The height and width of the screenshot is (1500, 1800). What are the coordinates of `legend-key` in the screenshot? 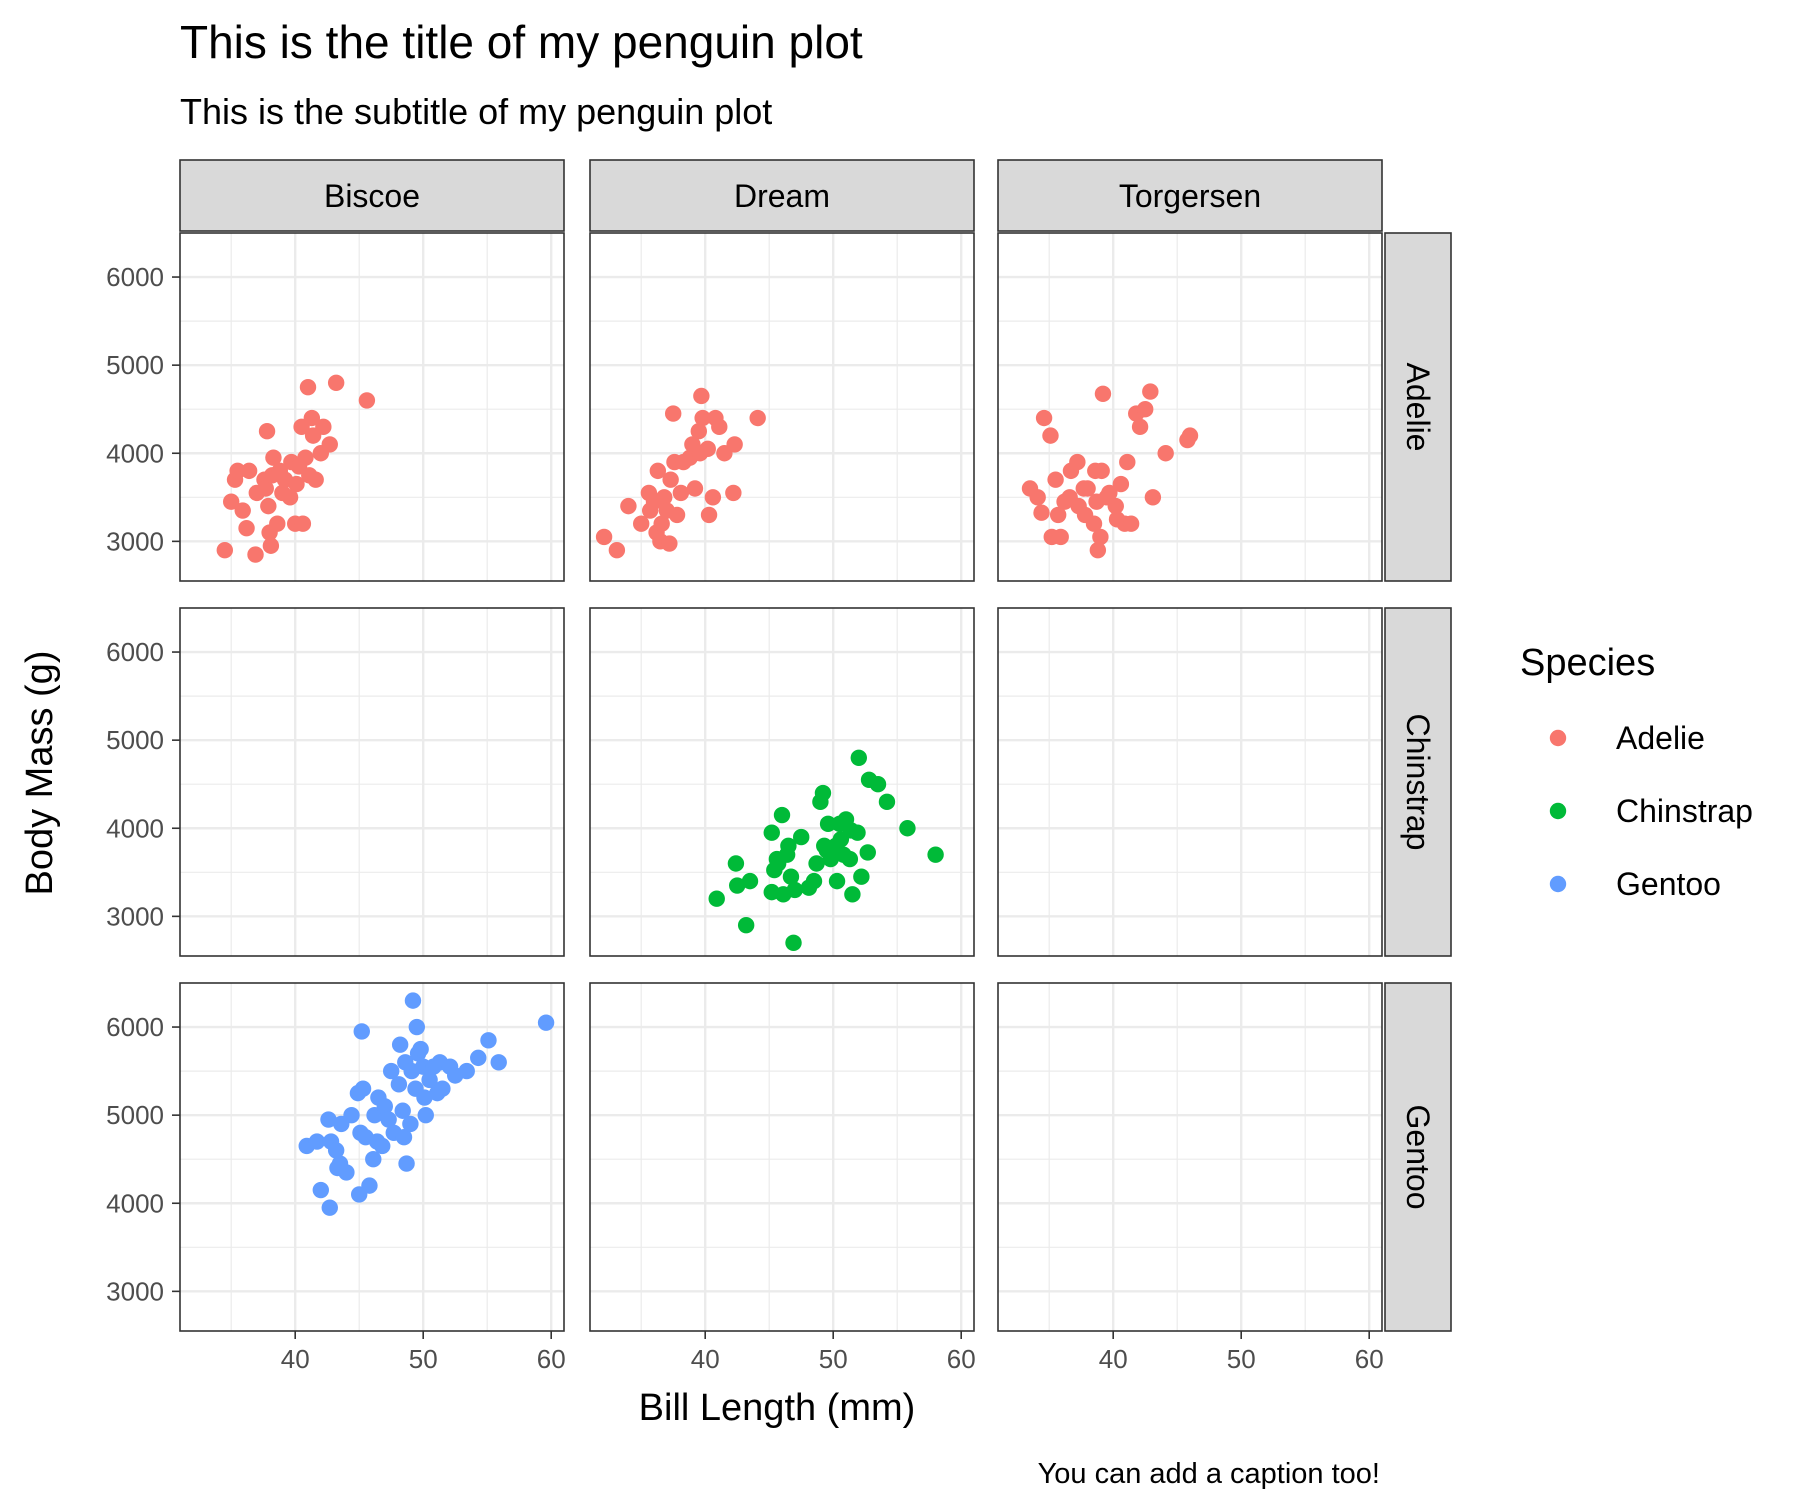 It's located at (1558, 811).